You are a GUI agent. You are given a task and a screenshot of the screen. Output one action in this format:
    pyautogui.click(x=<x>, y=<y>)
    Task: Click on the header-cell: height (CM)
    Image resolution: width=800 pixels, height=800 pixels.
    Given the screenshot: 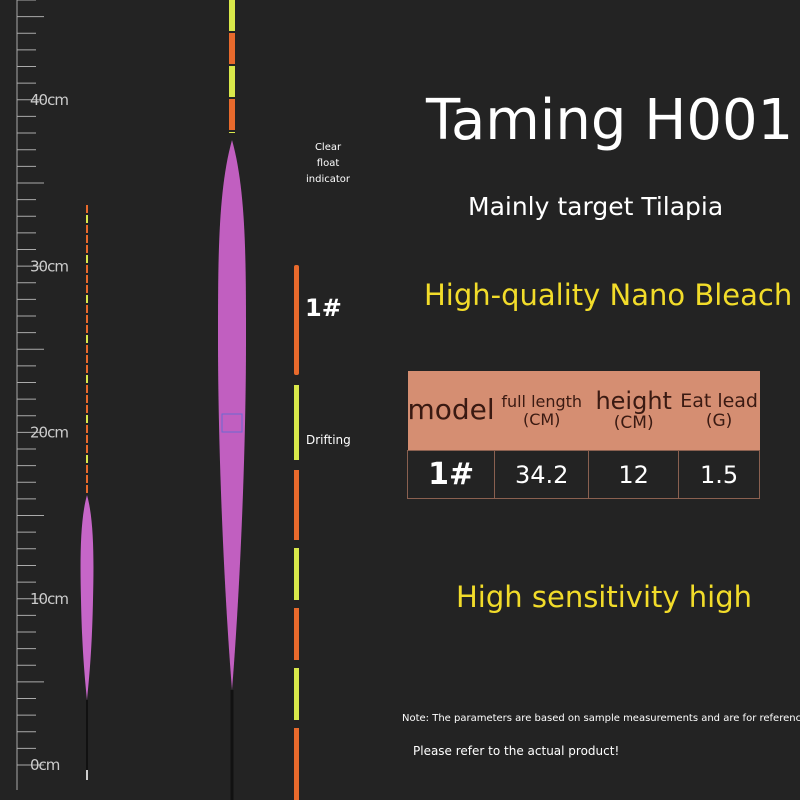 What is the action you would take?
    pyautogui.click(x=633, y=411)
    